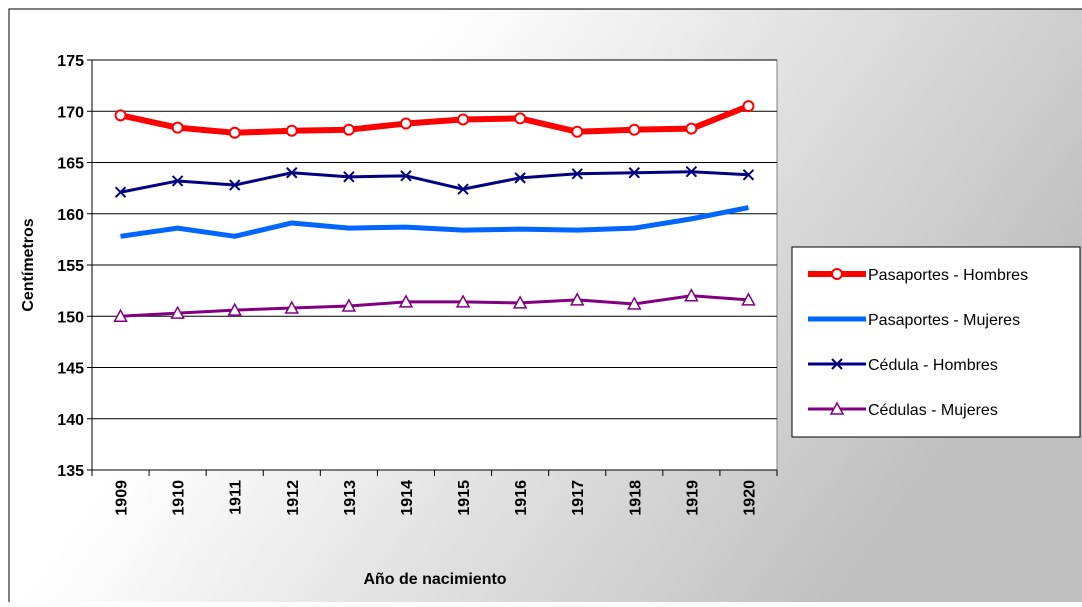 This screenshot has height=607, width=1082. What do you see at coordinates (407, 498) in the screenshot?
I see `x-tick-label: 1914` at bounding box center [407, 498].